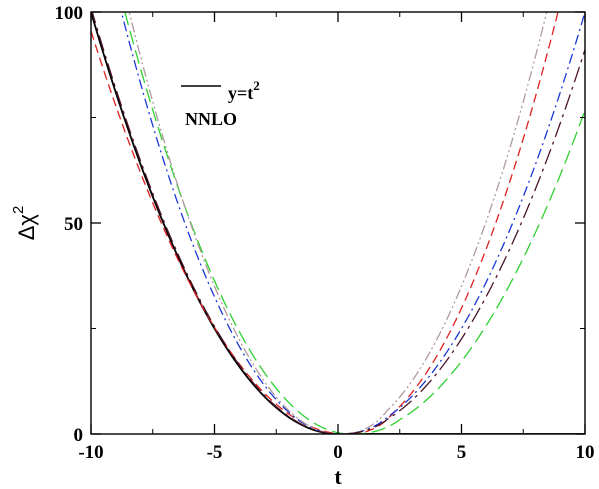  Describe the element at coordinates (90, 452) in the screenshot. I see `x-tick-label: -10` at that location.